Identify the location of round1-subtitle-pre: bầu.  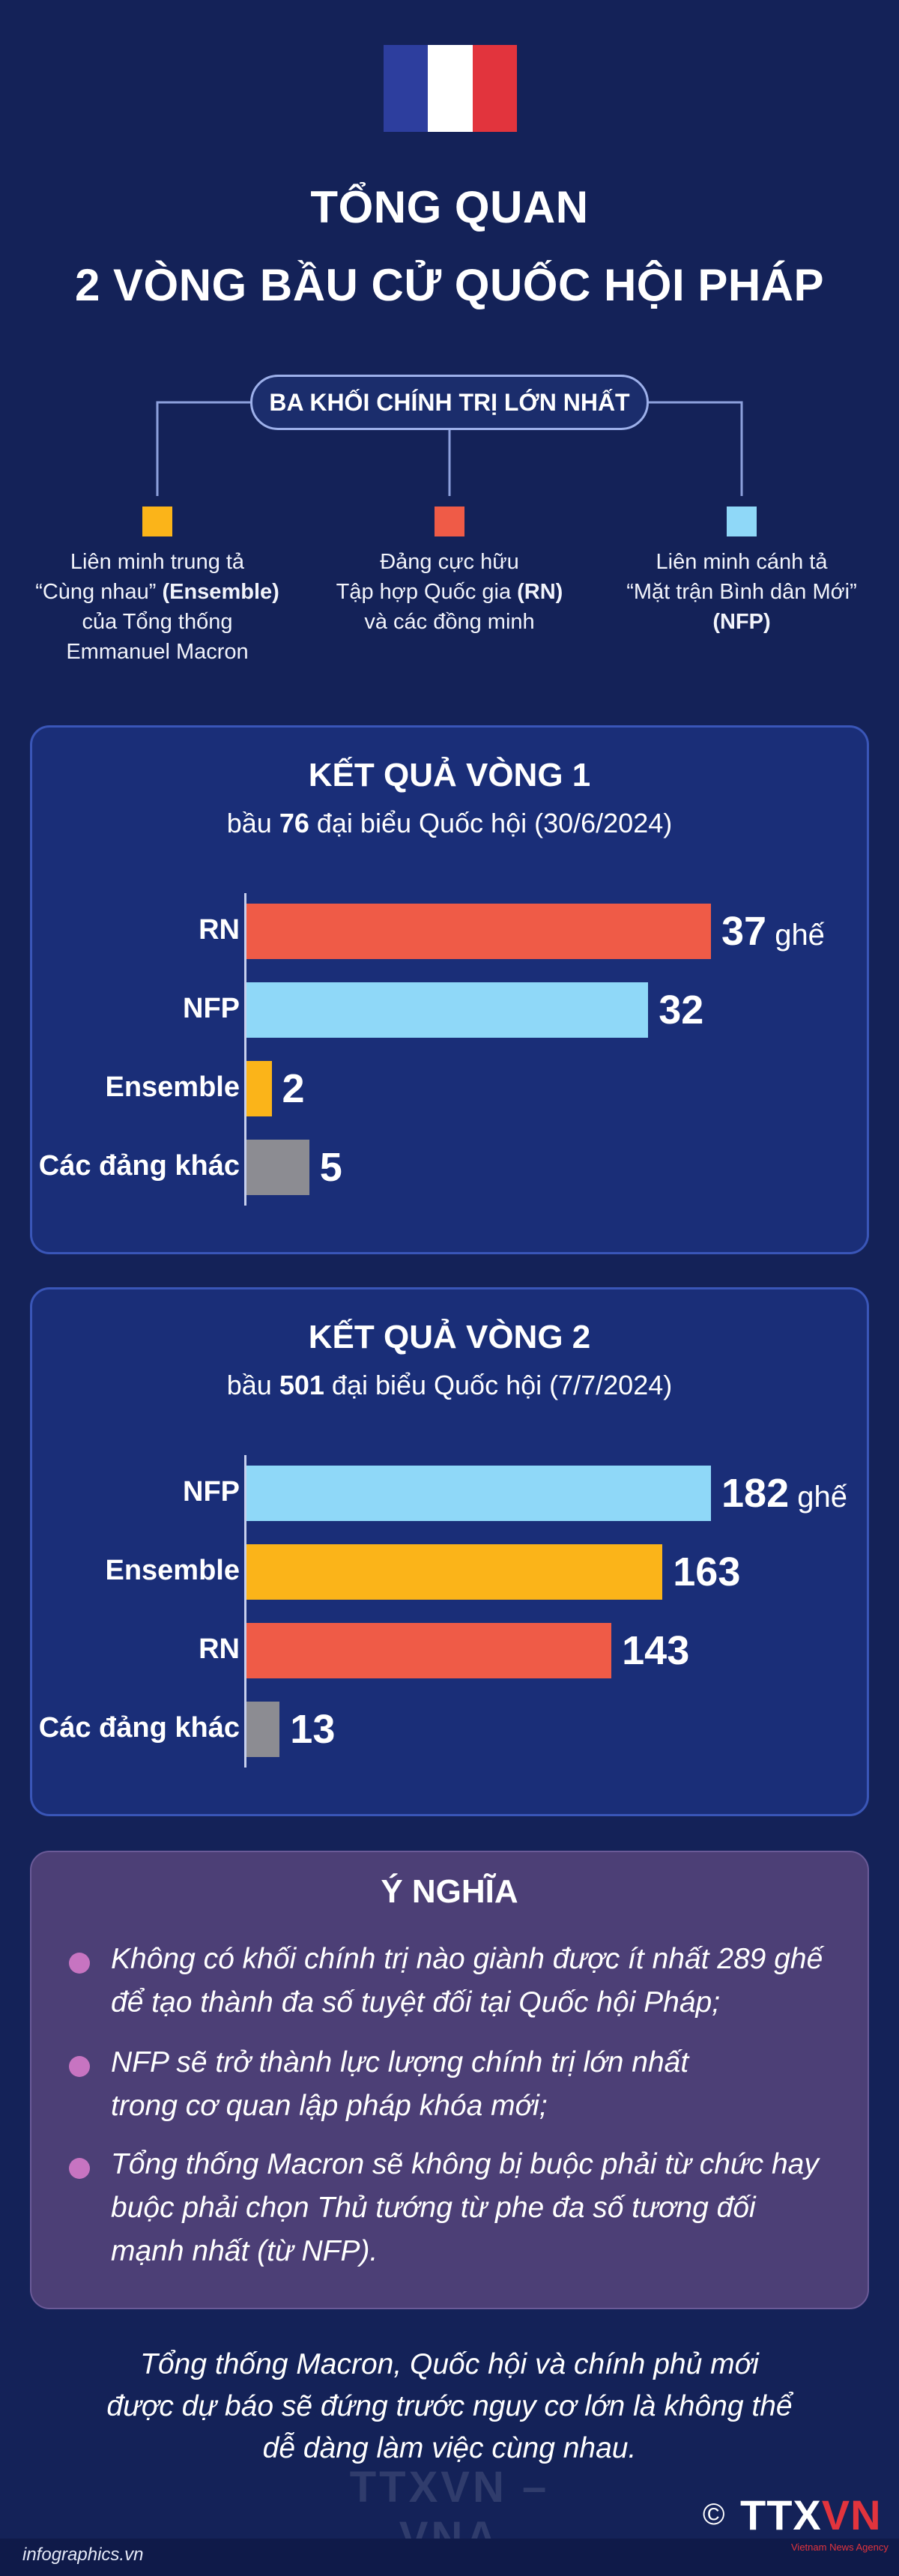
(252, 823).